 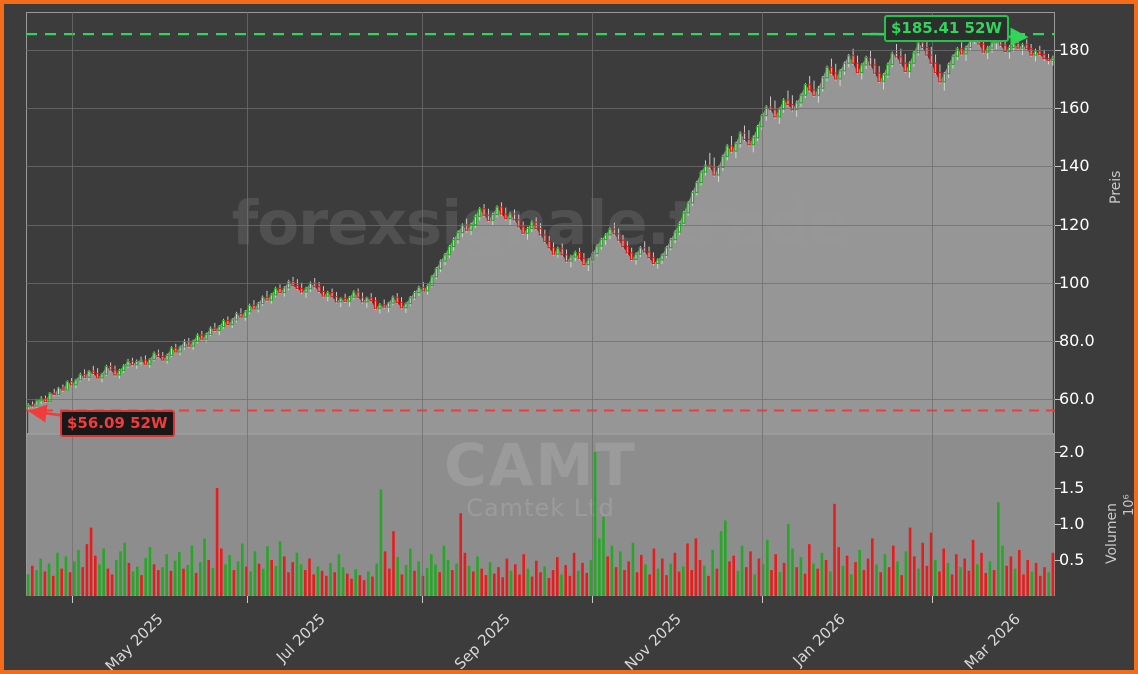 What do you see at coordinates (1072, 523) in the screenshot?
I see `volume-tick-label: 1.0` at bounding box center [1072, 523].